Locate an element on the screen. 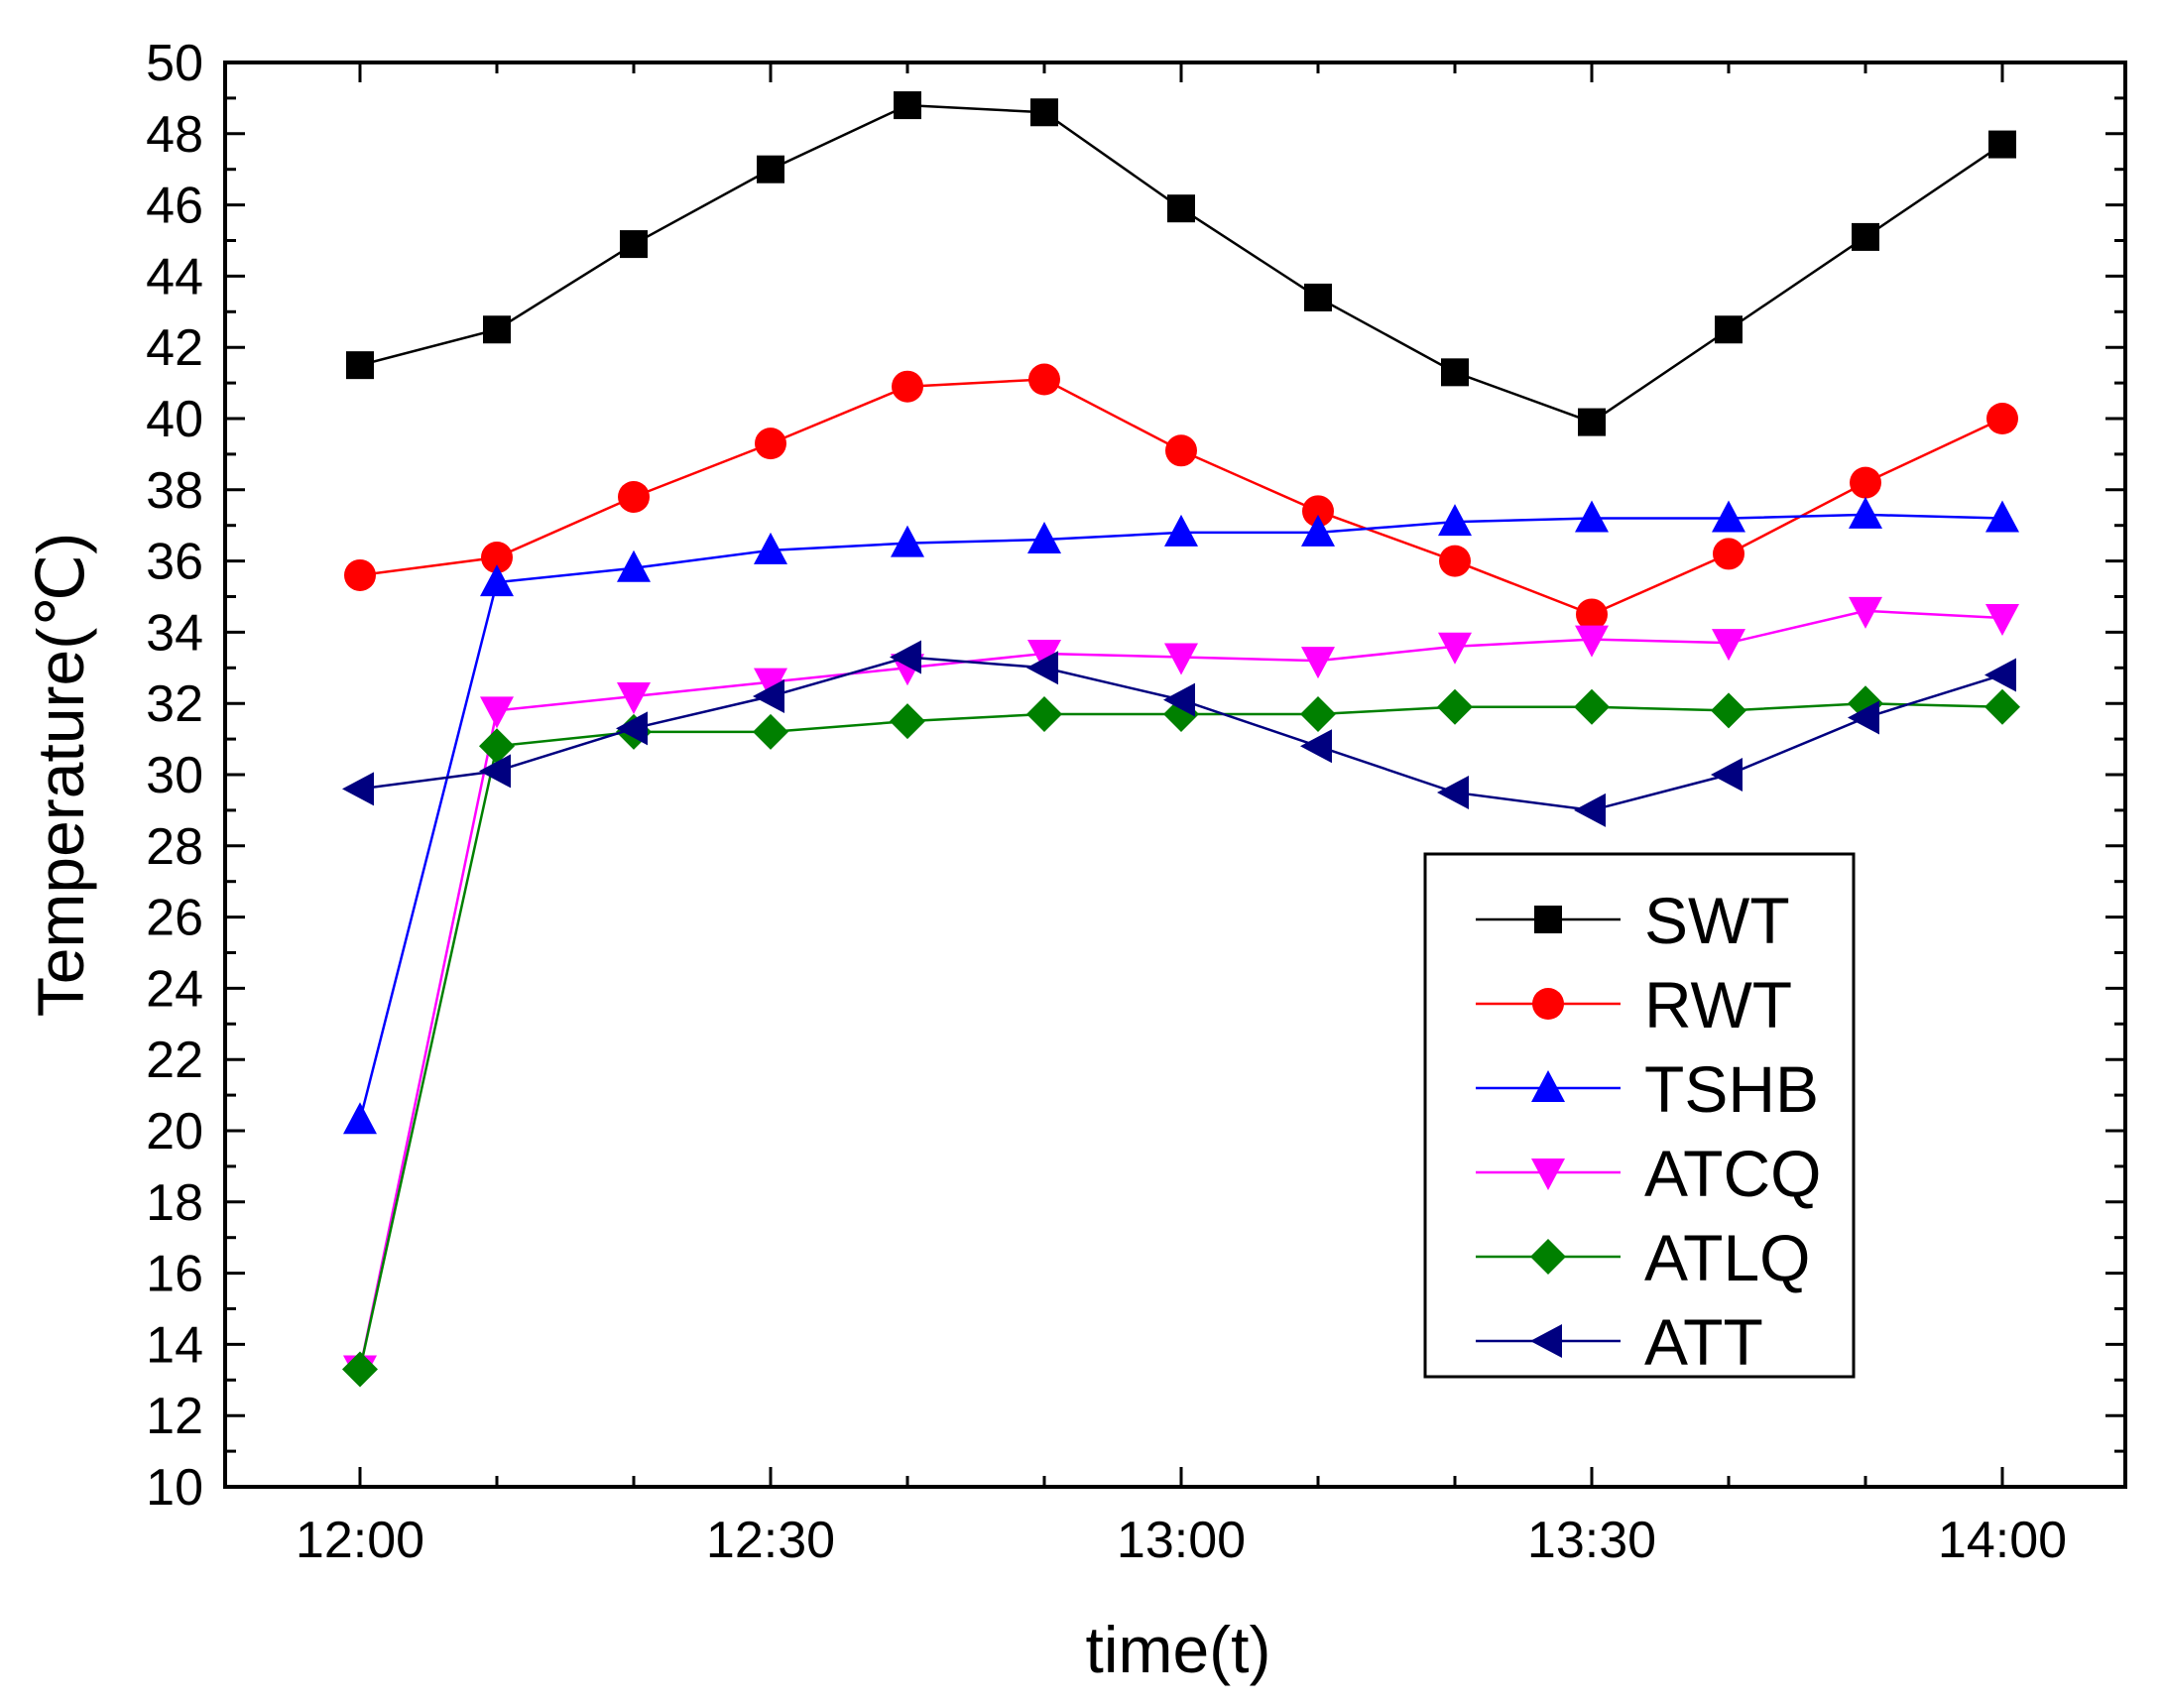  x-tick-label: 14:00 is located at coordinates (2002, 1540).